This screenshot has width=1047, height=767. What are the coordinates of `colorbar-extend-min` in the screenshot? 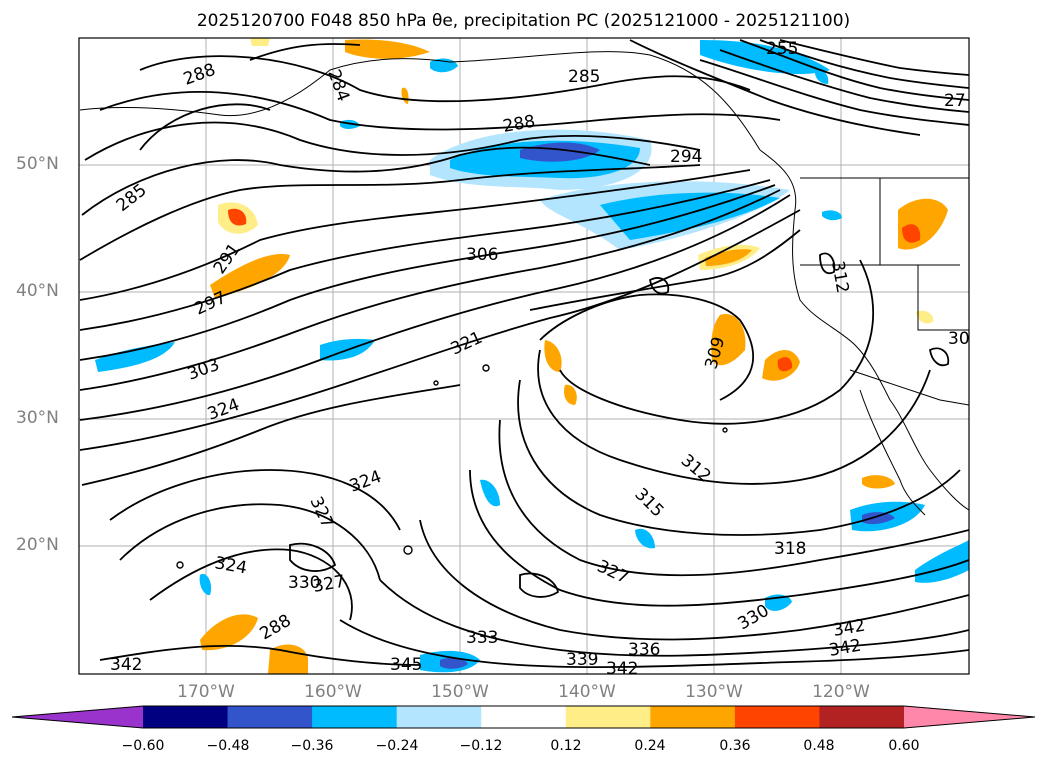 It's located at (77, 717).